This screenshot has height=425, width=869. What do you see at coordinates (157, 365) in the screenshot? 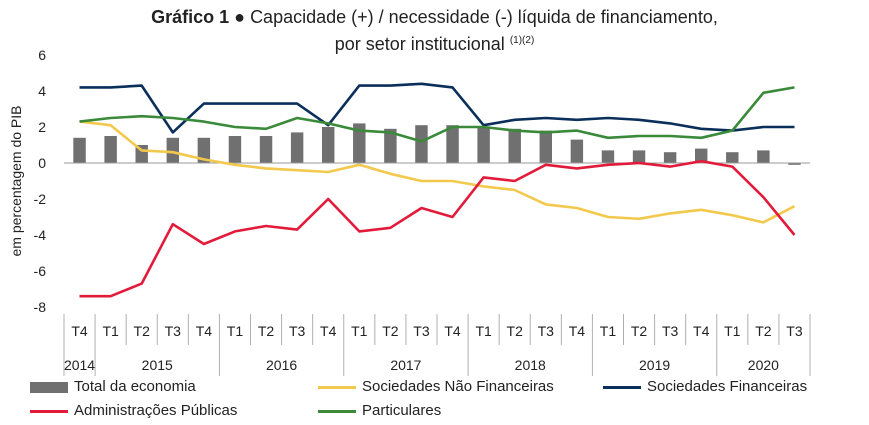
I see `x-year-label: 2015` at bounding box center [157, 365].